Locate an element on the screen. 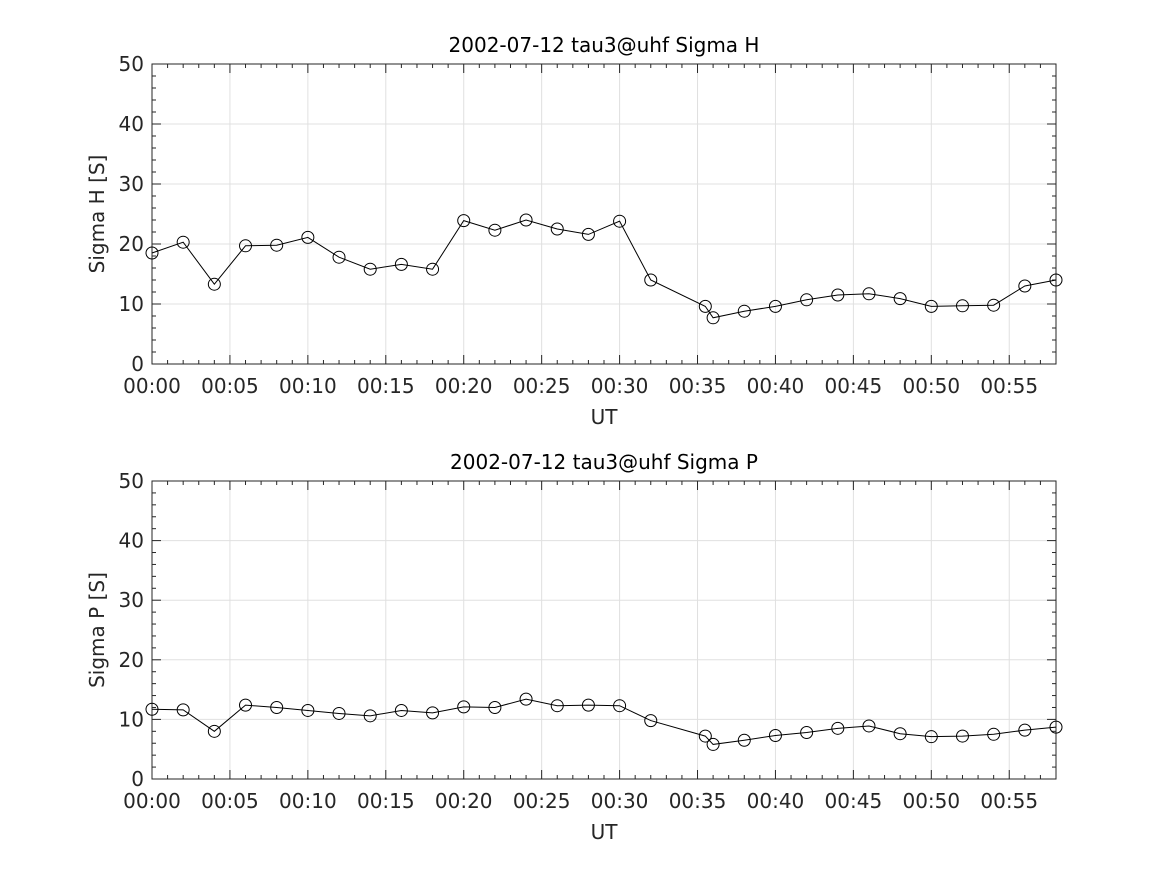 Image resolution: width=1167 pixels, height=875 pixels. y-axis-label: Sigma H [S] is located at coordinates (97, 214).